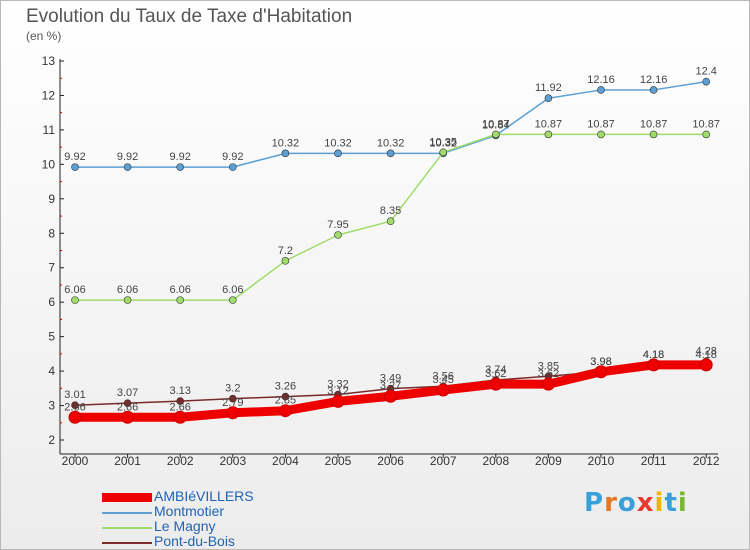  Describe the element at coordinates (443, 461) in the screenshot. I see `x-tick-label: 2007` at that location.